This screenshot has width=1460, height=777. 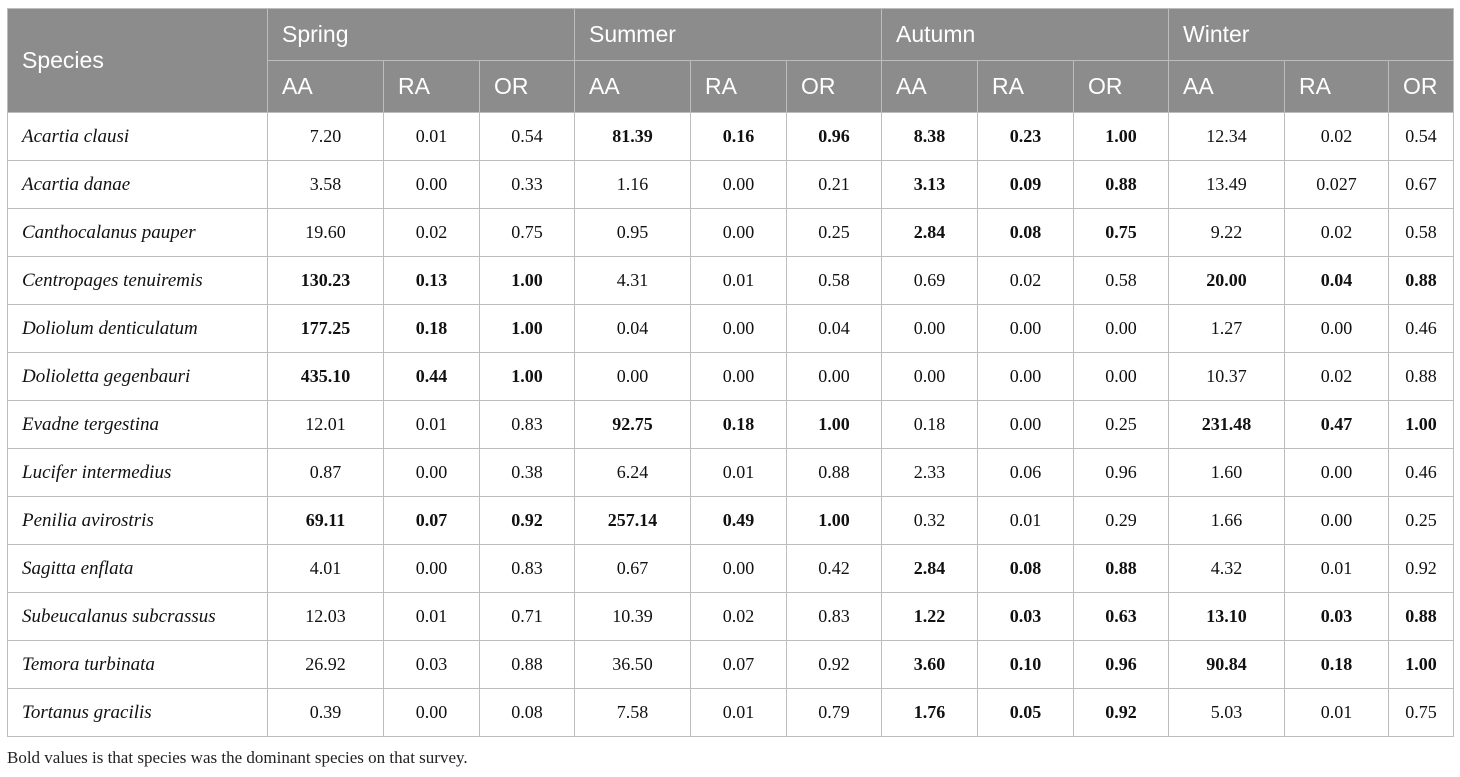 I want to click on value-cell: 0.06, so click(x=1026, y=472).